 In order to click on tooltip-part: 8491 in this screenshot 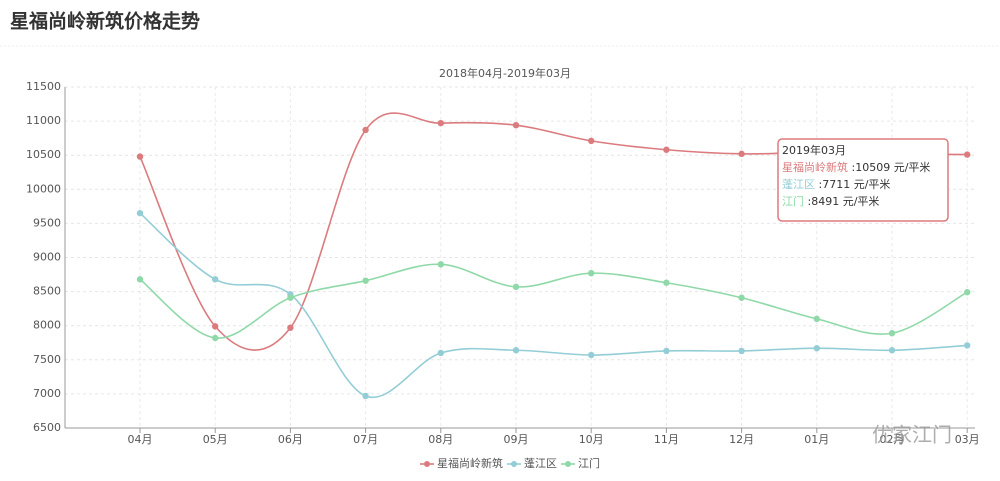, I will do `click(825, 201)`.